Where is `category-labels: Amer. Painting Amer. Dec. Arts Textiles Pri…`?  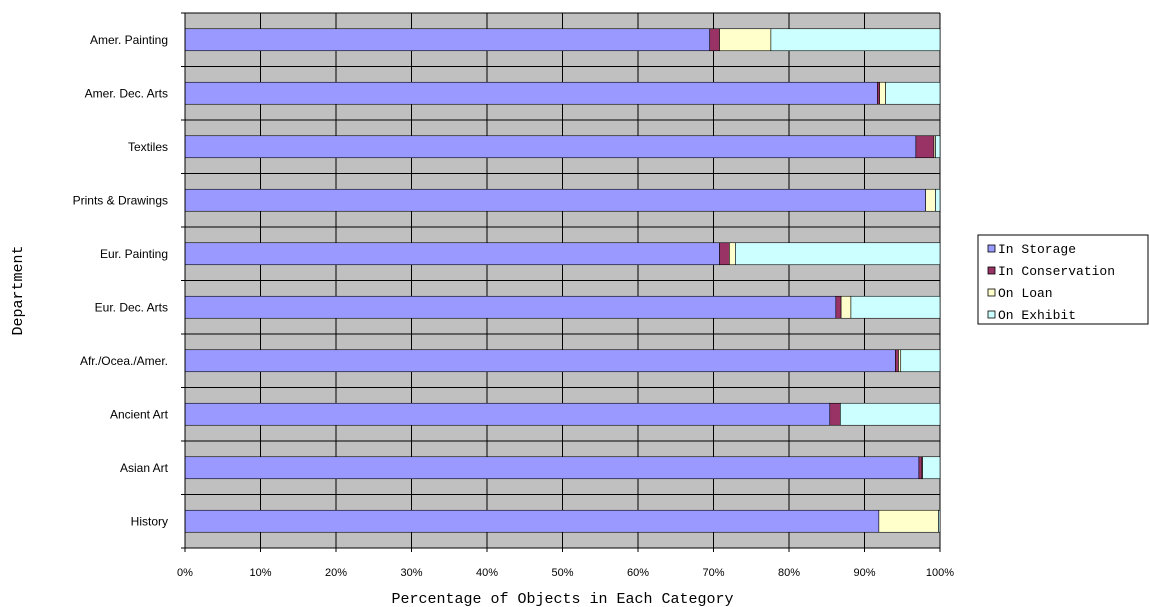 category-labels: Amer. Painting Amer. Dec. Arts Textiles Pri… is located at coordinates (121, 281).